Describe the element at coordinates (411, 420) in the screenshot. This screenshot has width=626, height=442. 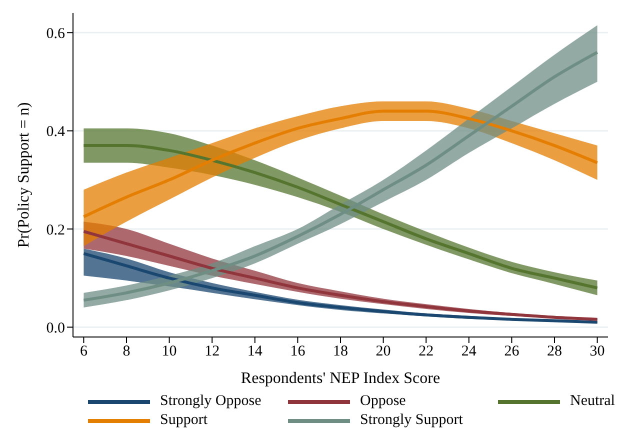
I see `legend-label: Strongly Support` at that location.